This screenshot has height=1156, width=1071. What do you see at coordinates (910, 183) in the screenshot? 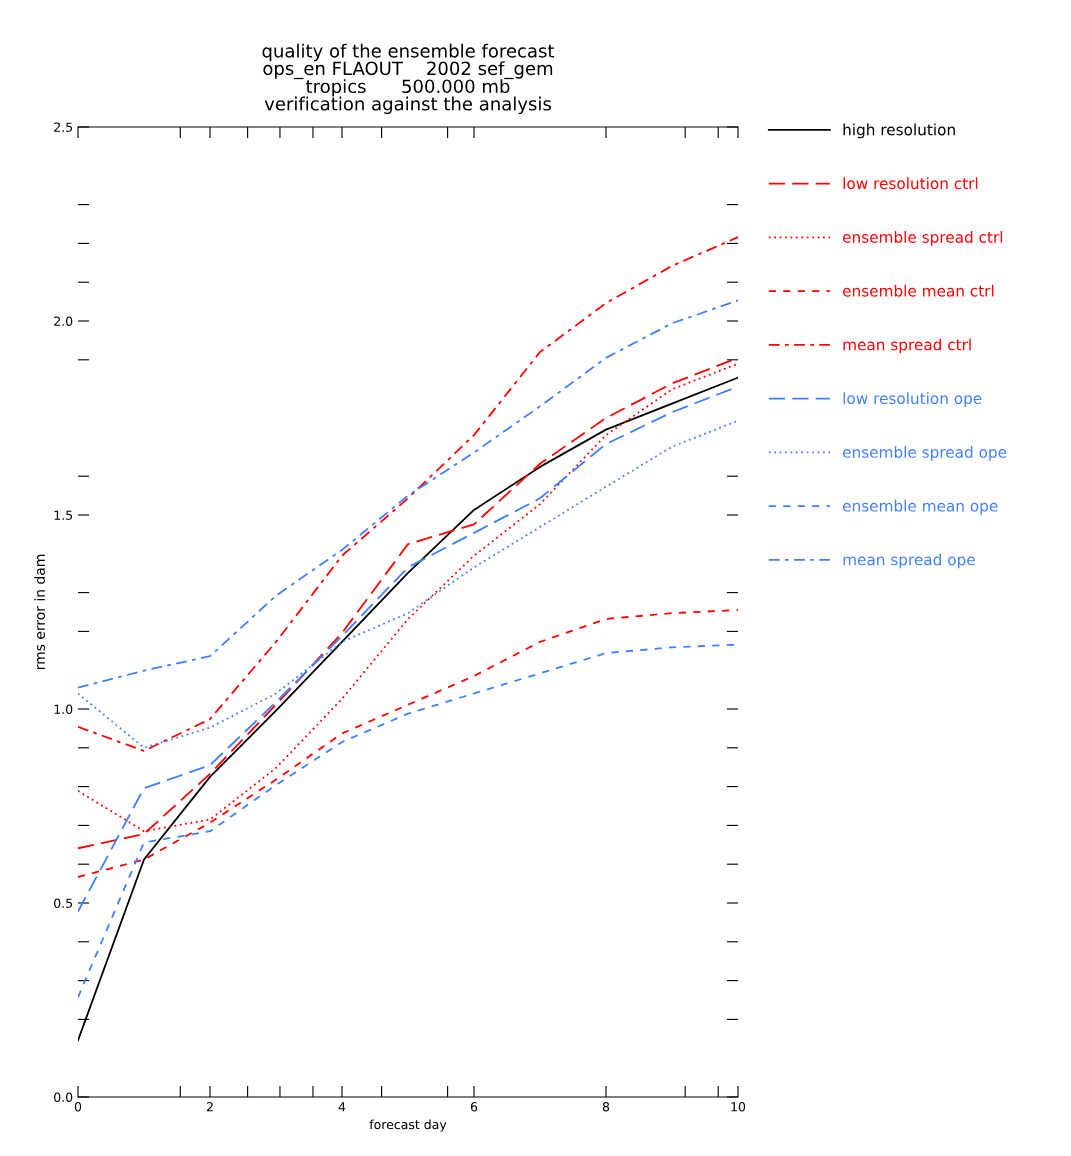
I see `legend-label: low resolution ctrl` at bounding box center [910, 183].